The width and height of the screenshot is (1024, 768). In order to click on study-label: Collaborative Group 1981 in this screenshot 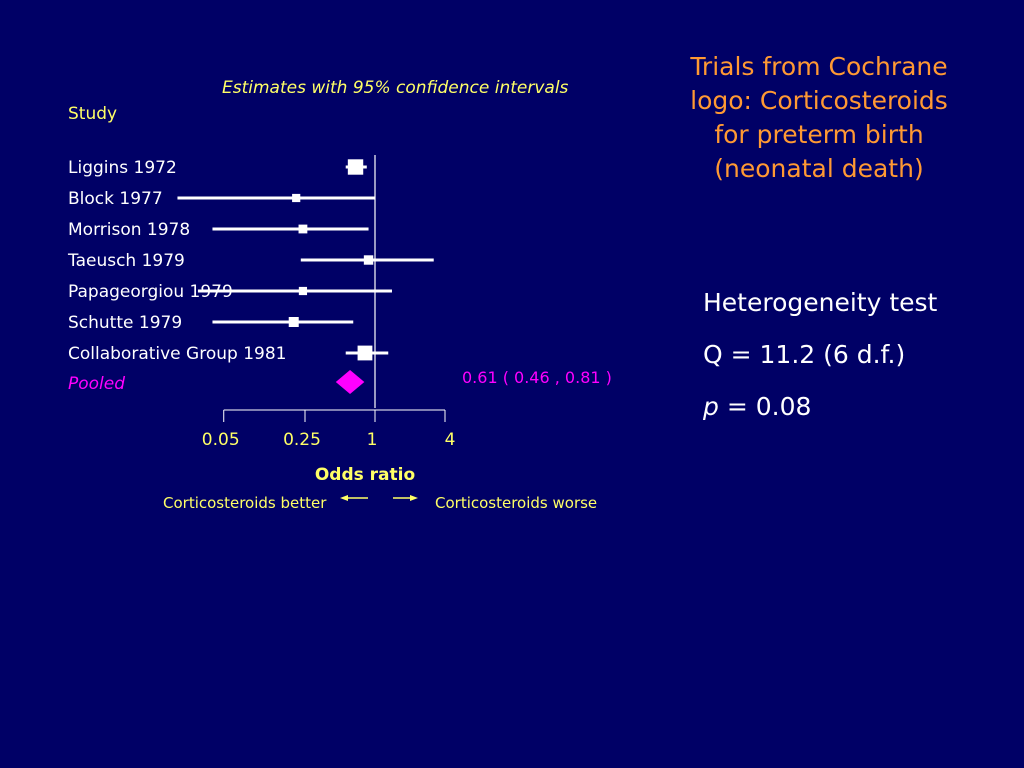, I will do `click(177, 354)`.